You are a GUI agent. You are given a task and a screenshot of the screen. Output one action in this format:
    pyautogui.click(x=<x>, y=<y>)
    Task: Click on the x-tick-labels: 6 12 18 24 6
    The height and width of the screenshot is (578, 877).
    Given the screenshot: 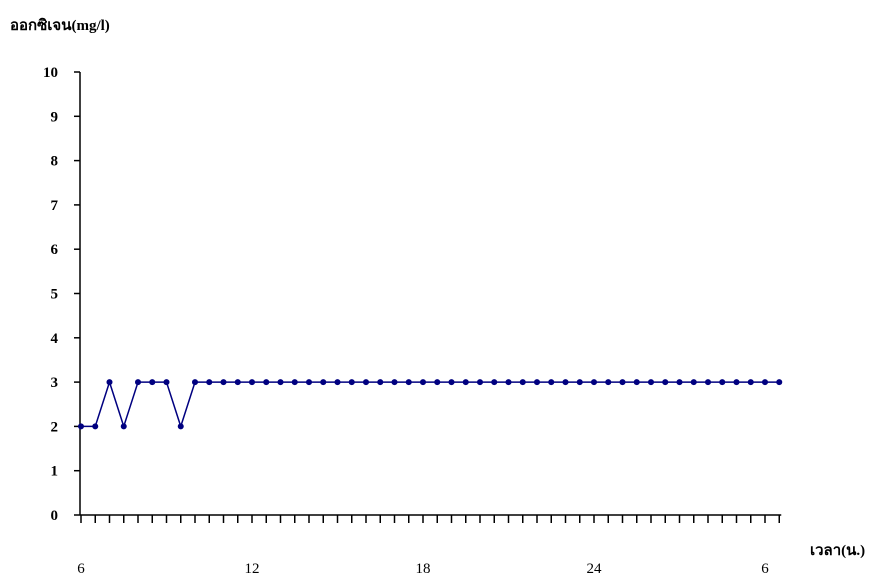 What is the action you would take?
    pyautogui.click(x=423, y=569)
    